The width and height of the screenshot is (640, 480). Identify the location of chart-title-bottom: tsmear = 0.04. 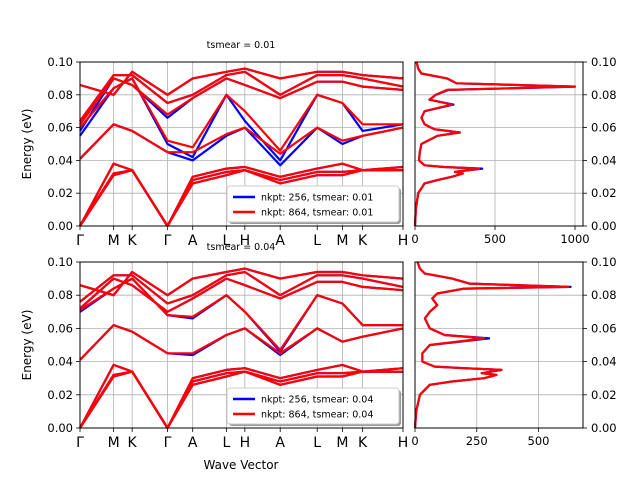
(241, 247).